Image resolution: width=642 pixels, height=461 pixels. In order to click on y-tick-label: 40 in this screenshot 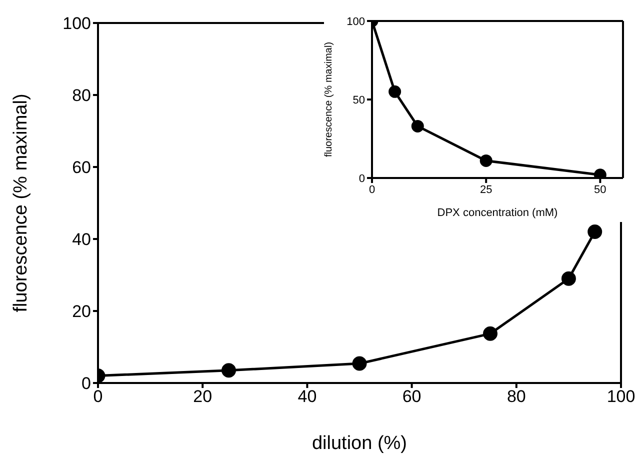, I will do `click(81, 240)`.